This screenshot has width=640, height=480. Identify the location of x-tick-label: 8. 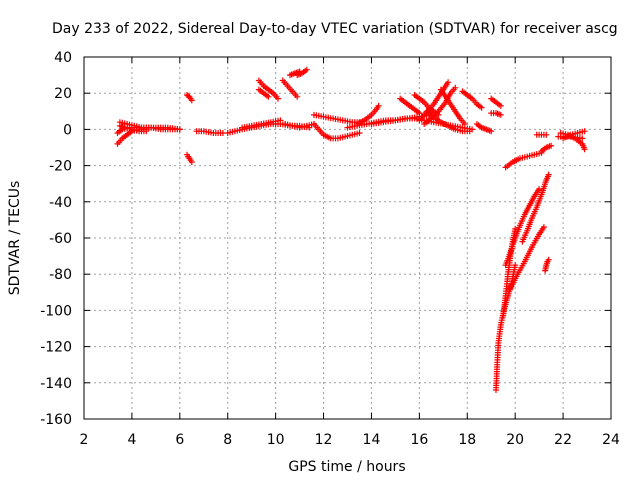
(227, 440).